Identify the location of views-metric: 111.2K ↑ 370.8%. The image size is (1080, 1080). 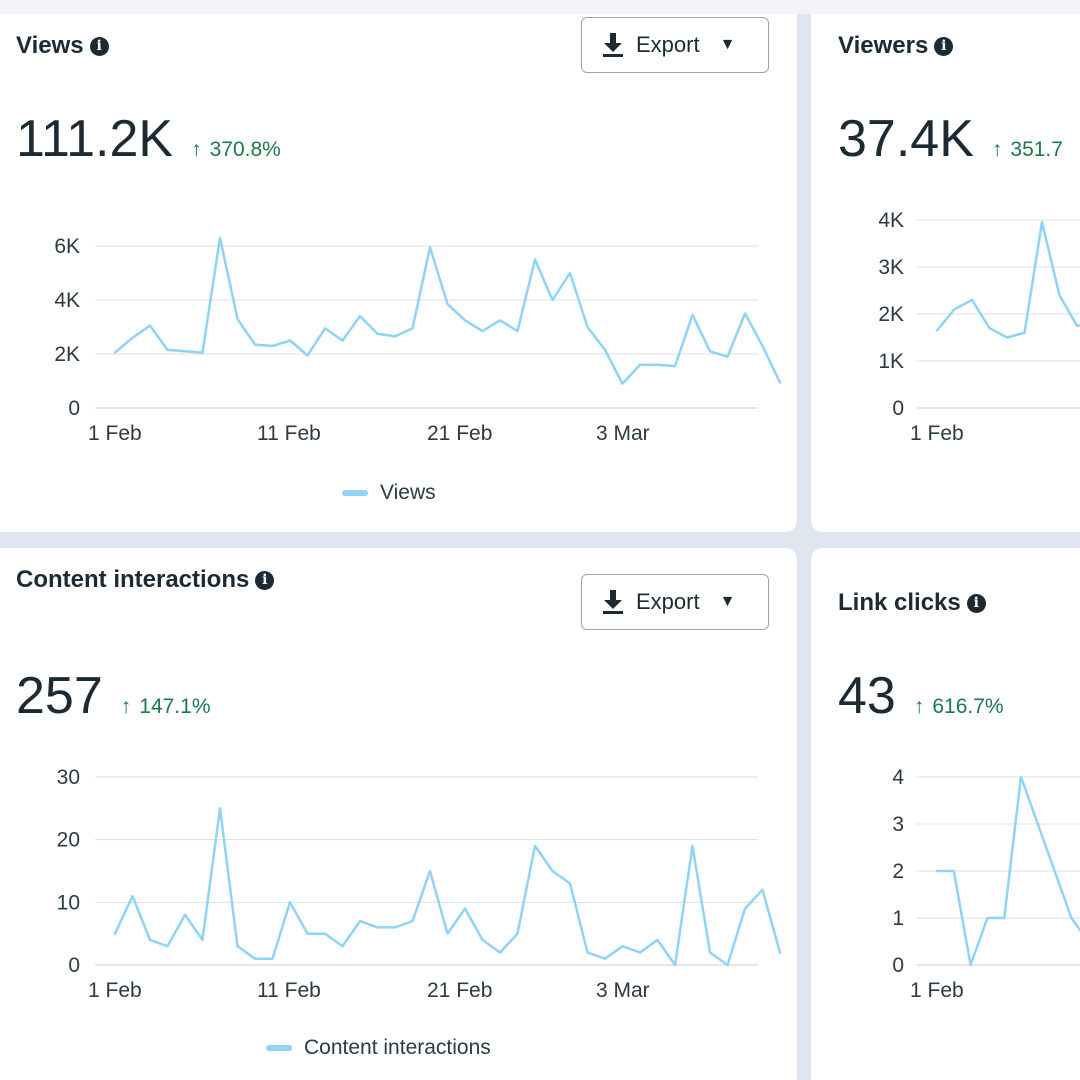
(148, 139).